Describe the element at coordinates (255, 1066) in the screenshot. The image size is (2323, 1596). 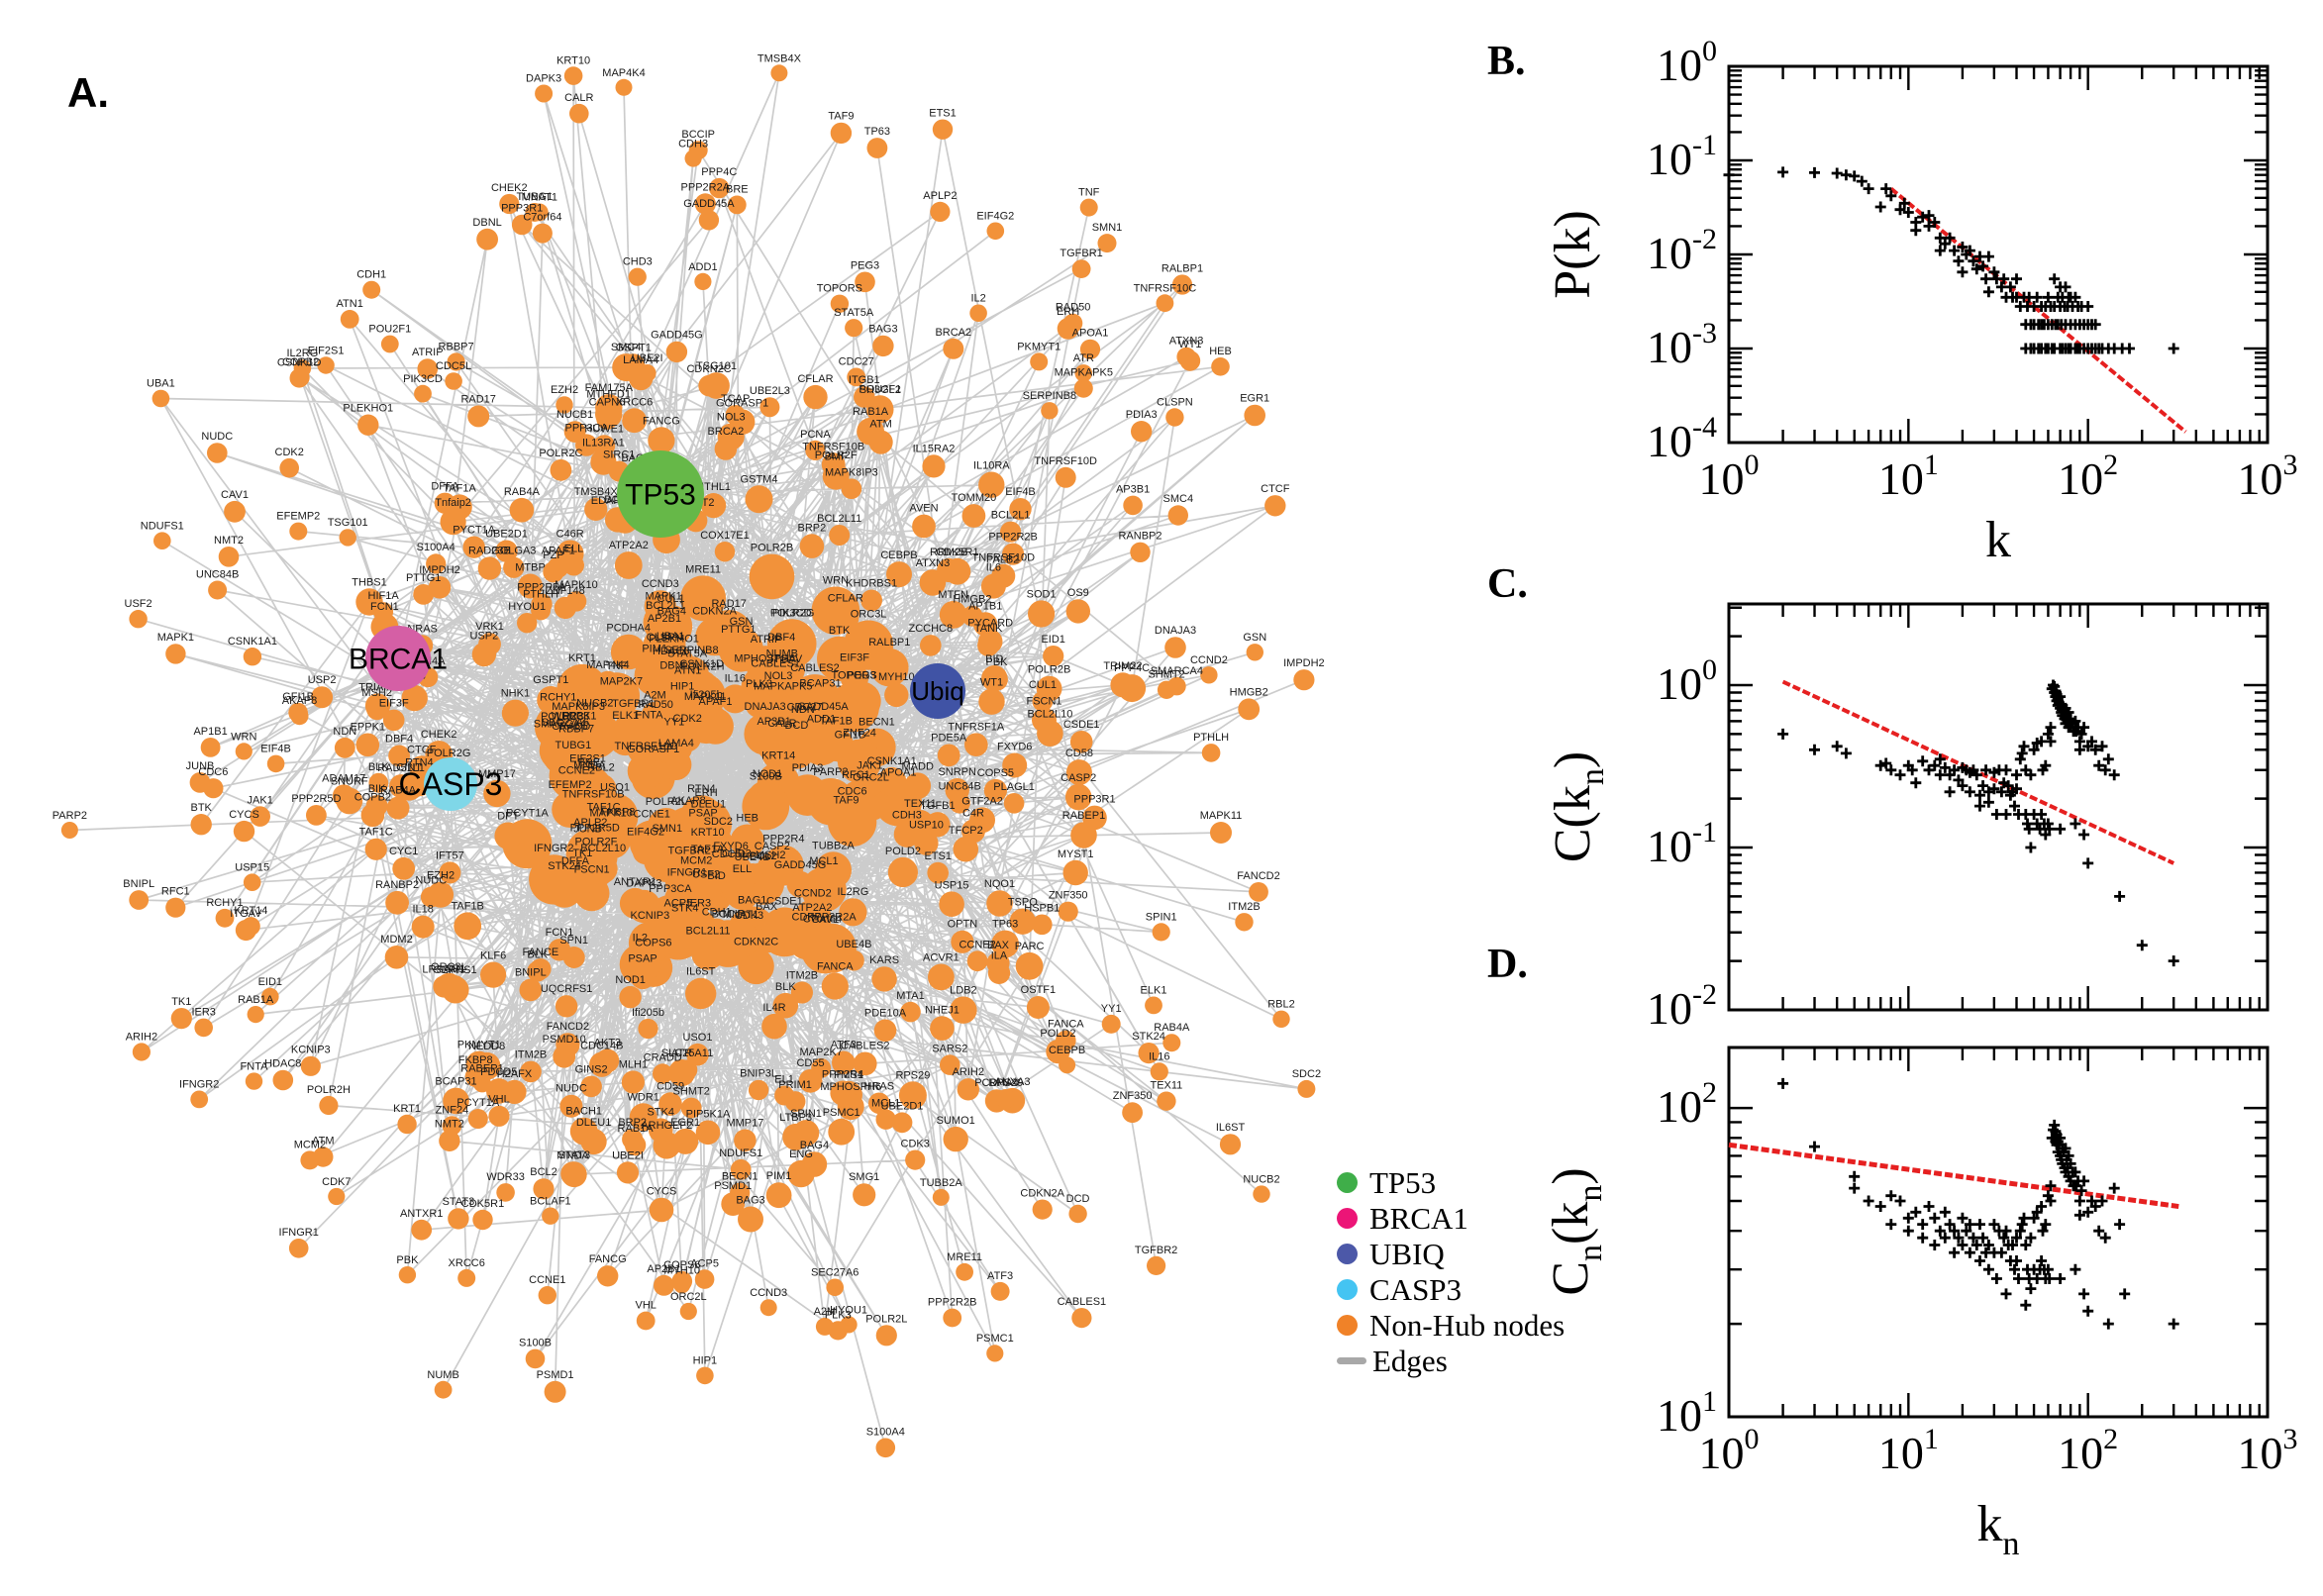
I see `svg-text: FNTA` at that location.